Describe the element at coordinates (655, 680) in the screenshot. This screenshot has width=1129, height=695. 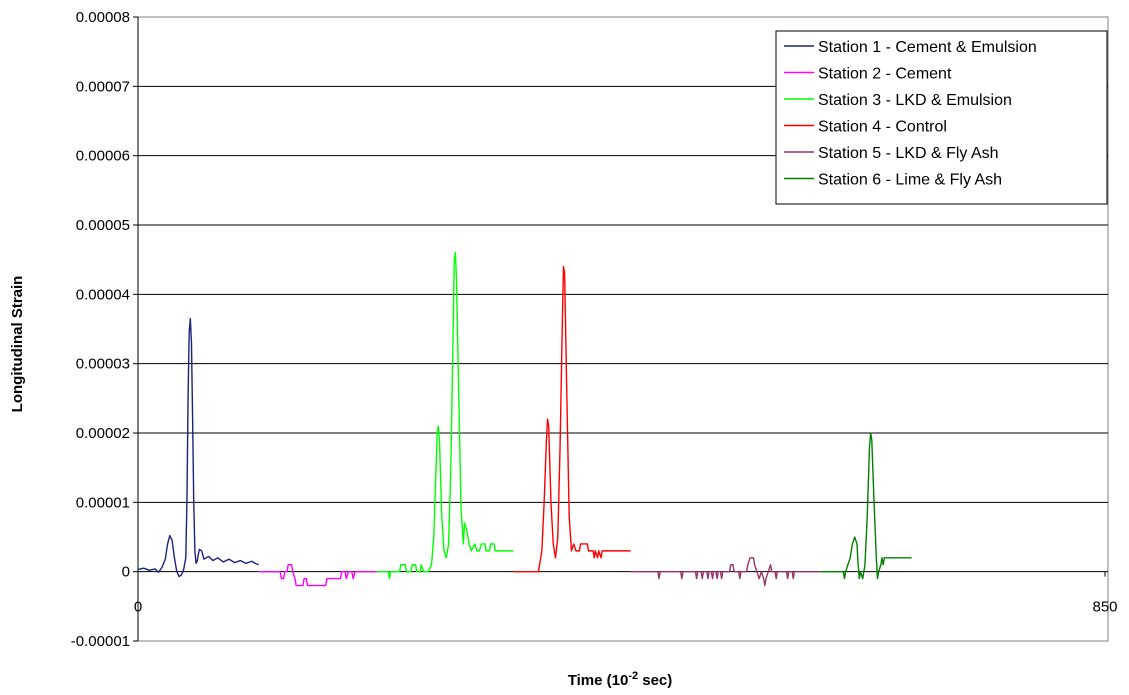
I see `x-axis-title-end: sec)` at that location.